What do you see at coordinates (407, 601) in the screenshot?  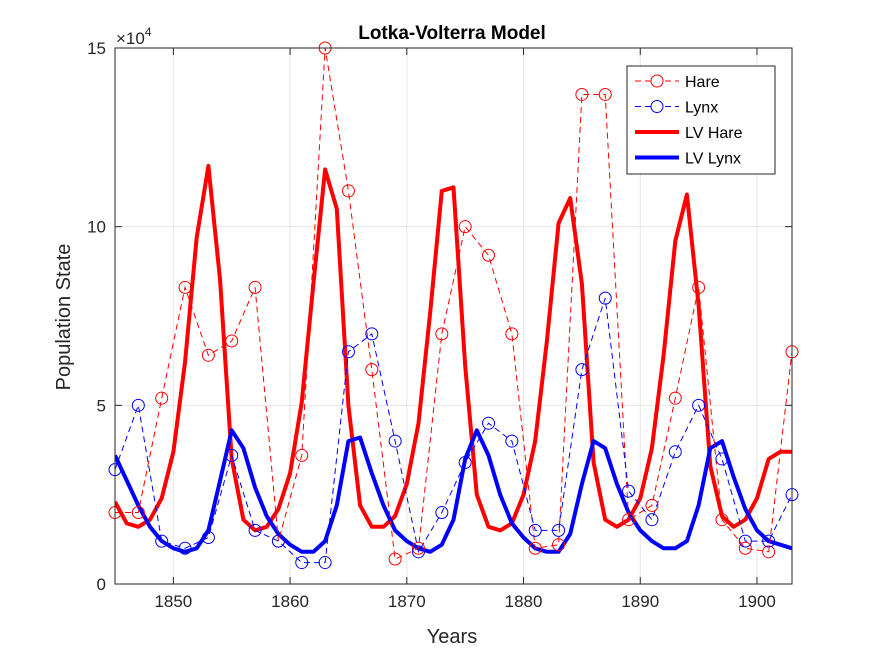 I see `x-tick-label: 1870` at bounding box center [407, 601].